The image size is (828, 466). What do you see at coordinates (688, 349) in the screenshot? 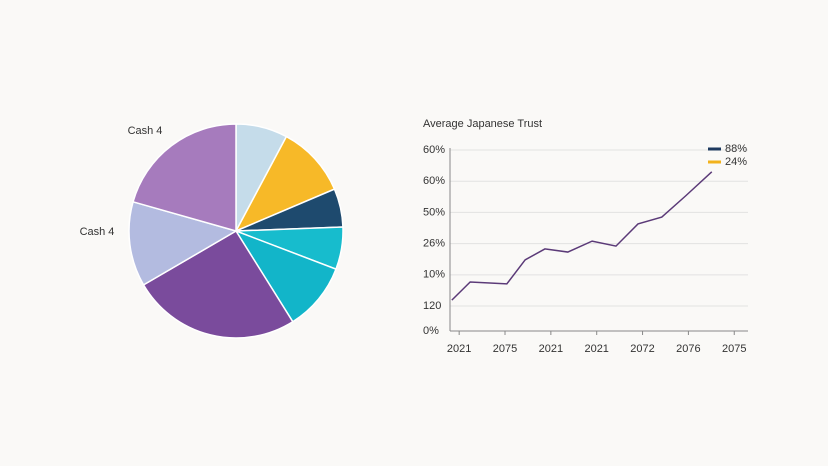
I see `x-tick-label: 2076` at bounding box center [688, 349].